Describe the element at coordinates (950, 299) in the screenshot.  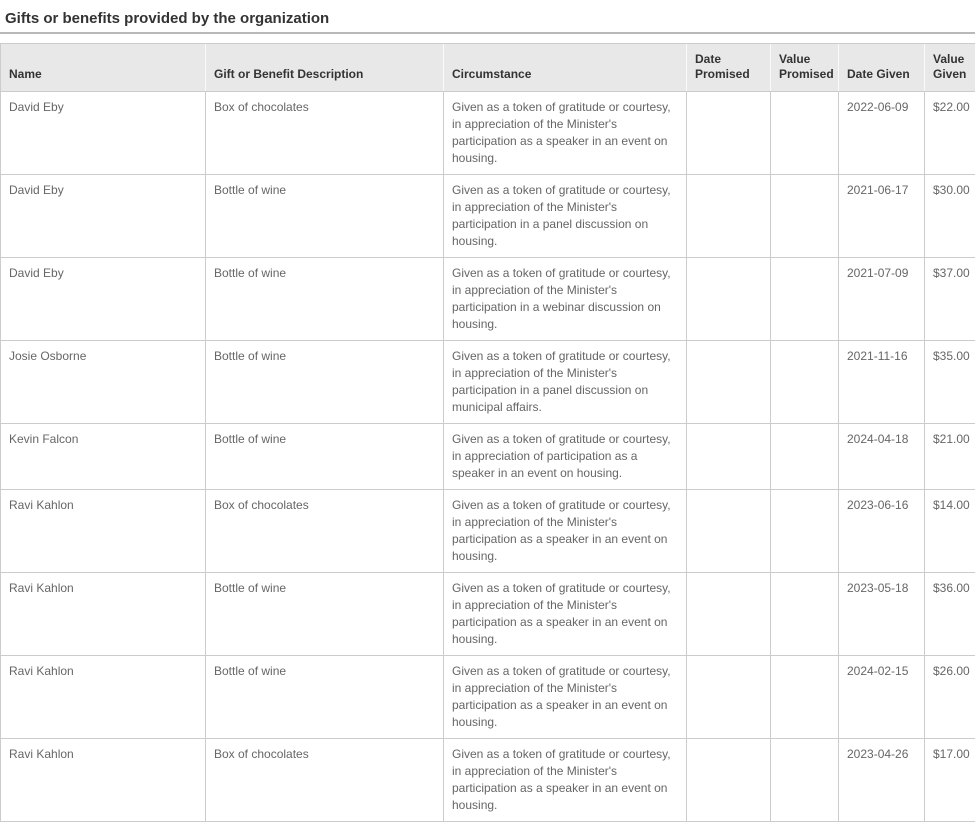
I see `cell-value-given: $37.00` at that location.